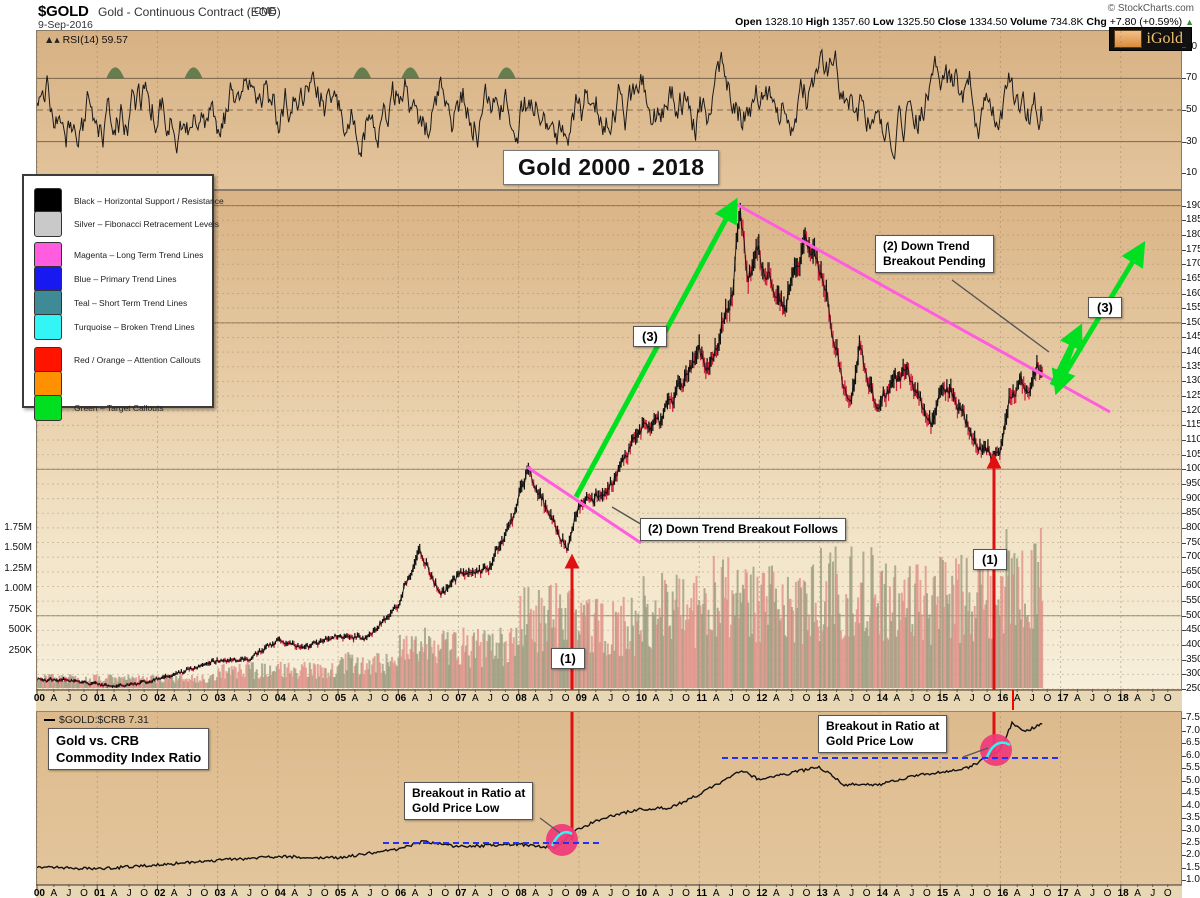  What do you see at coordinates (1193, 498) in the screenshot?
I see `price-y-tick-900: 900` at bounding box center [1193, 498].